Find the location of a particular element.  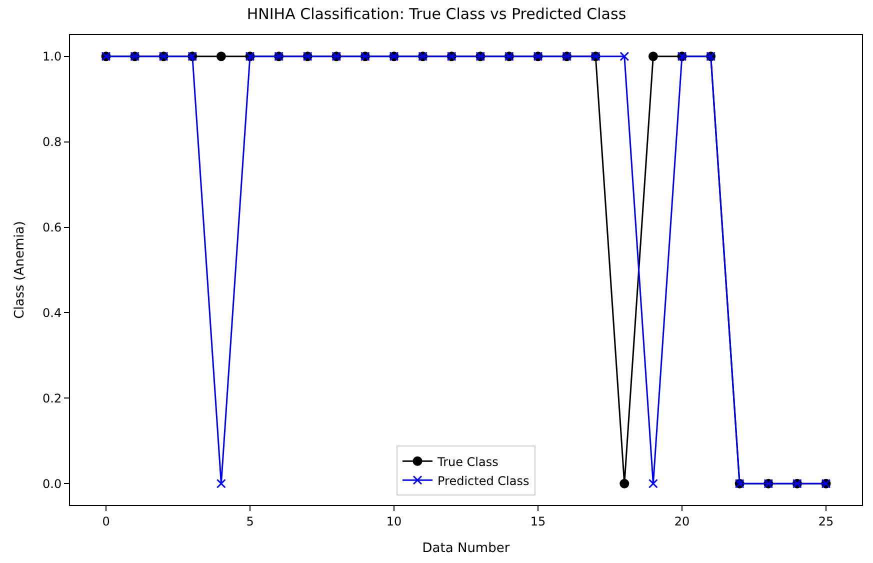

x-tick-label: 15 is located at coordinates (538, 521).